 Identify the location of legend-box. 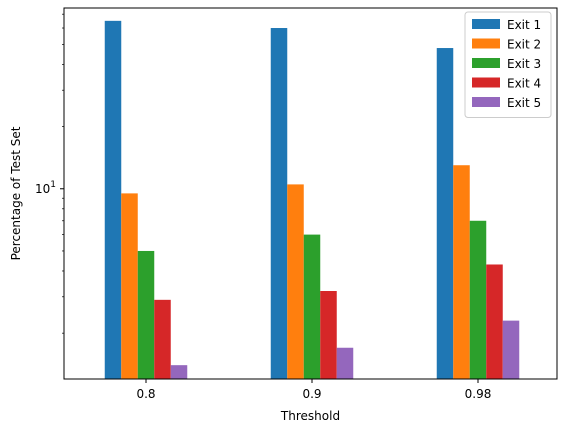
(508, 64).